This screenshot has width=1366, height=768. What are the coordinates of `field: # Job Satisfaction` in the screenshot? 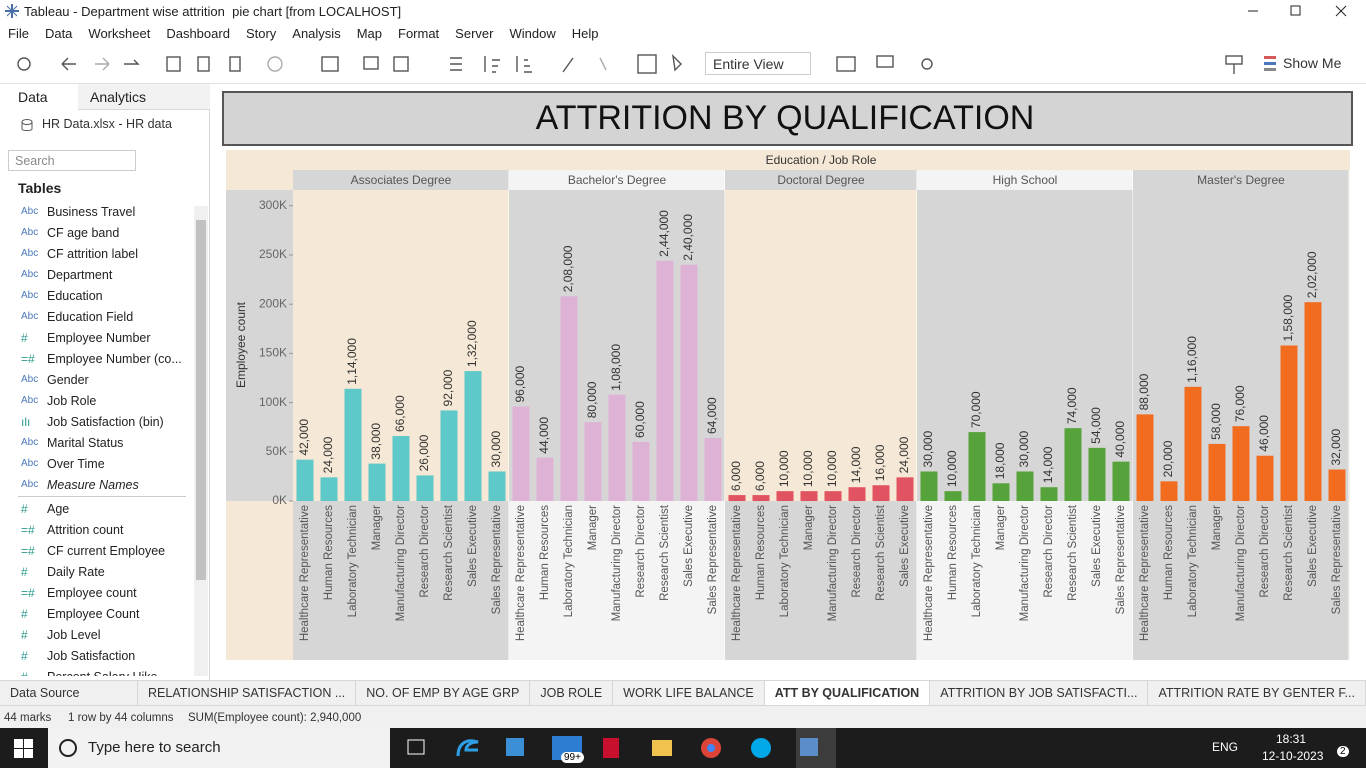 It's located at (95, 655).